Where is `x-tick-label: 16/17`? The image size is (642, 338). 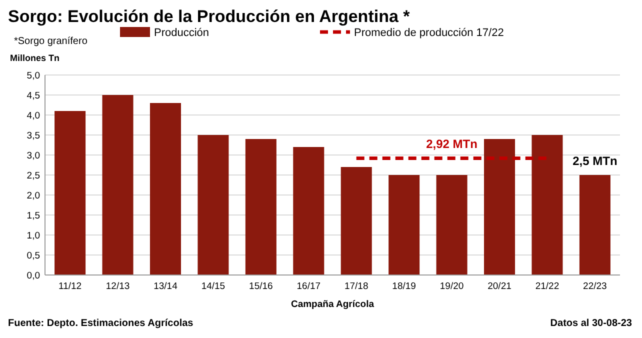
x-tick-label: 16/17 is located at coordinates (308, 286).